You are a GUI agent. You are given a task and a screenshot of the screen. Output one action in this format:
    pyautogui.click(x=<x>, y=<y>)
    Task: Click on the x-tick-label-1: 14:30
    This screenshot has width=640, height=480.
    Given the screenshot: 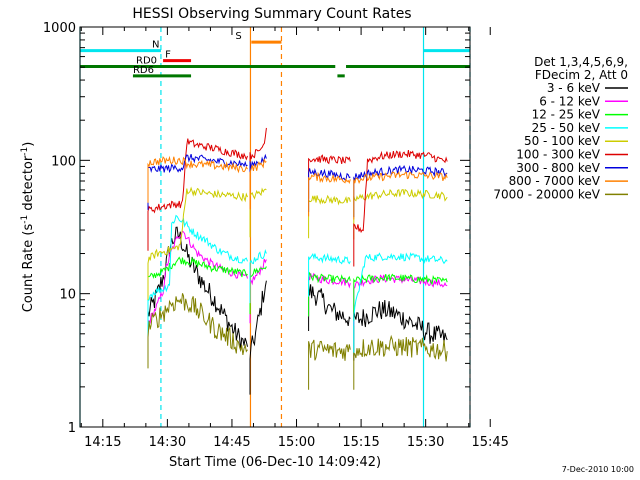 What is the action you would take?
    pyautogui.click(x=167, y=442)
    